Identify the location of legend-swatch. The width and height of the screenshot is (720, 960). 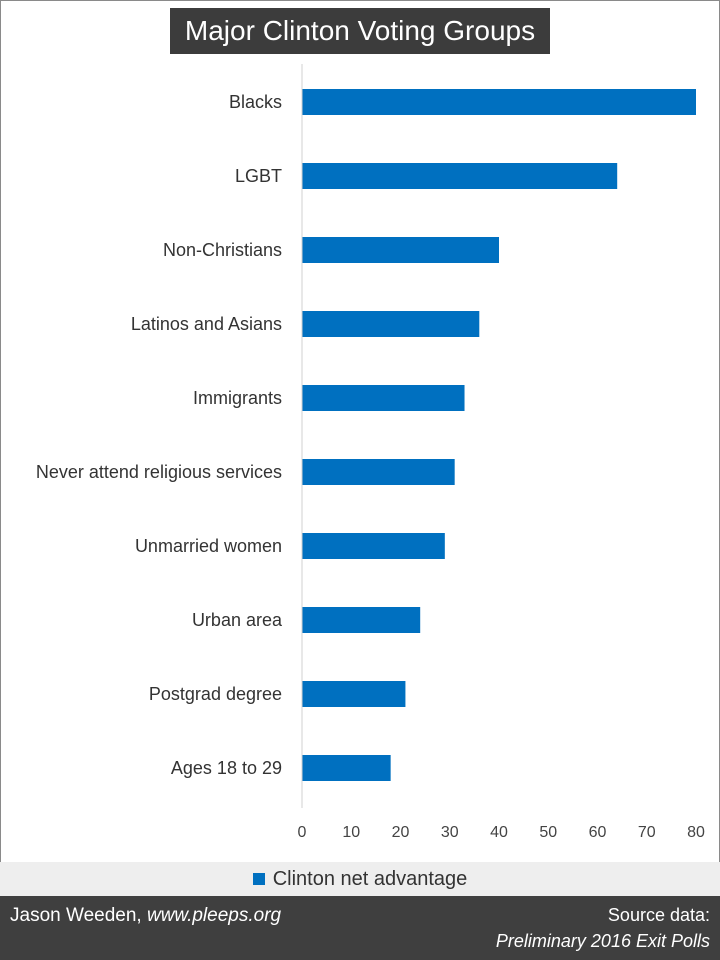
(258, 879).